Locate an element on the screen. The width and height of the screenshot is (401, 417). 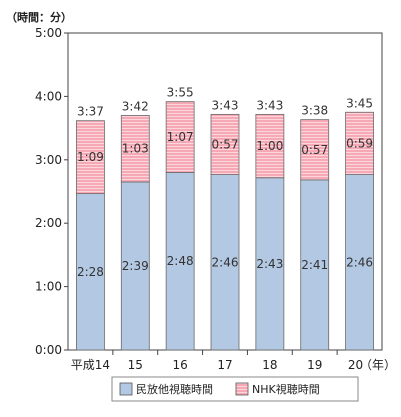
legend: 民放他視聴時間 NHK視聴時間 is located at coordinates (235, 389).